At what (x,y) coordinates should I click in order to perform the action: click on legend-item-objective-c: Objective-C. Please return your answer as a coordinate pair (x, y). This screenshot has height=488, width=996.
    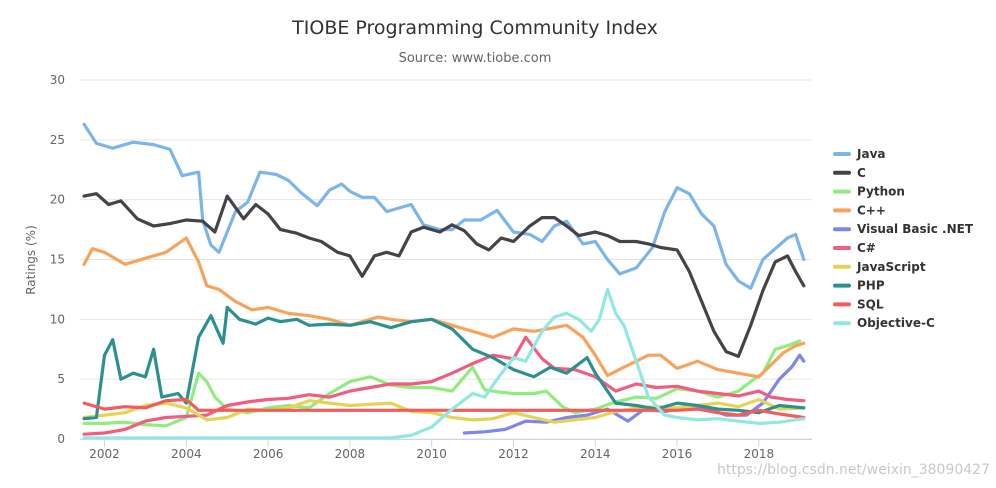
    Looking at the image, I should click on (884, 323).